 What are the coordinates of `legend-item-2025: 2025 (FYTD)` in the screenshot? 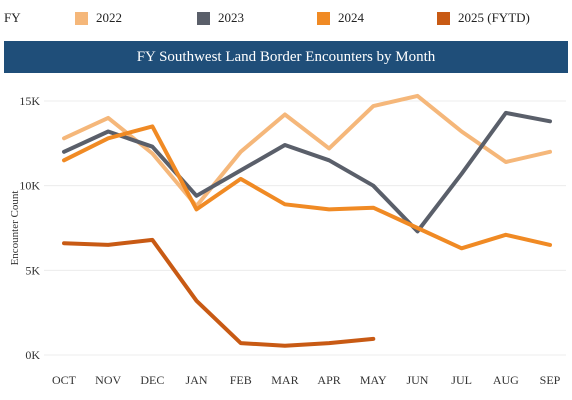 It's located at (483, 18).